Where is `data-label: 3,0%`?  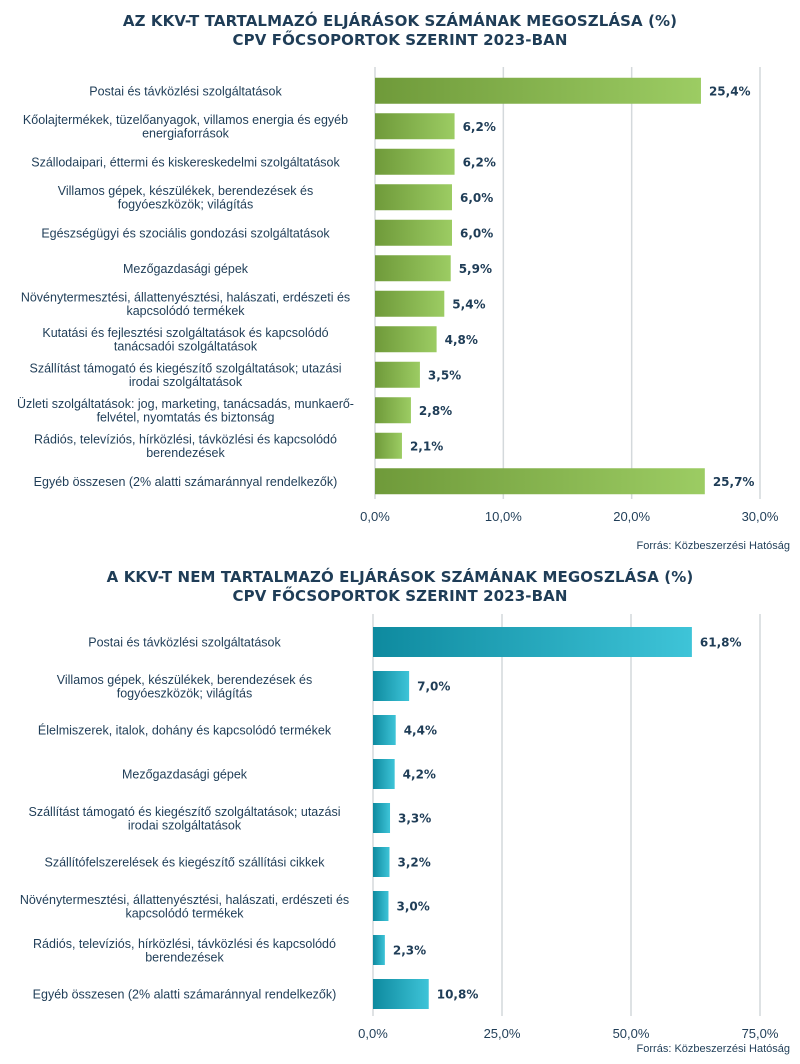
data-label: 3,0% is located at coordinates (412, 907).